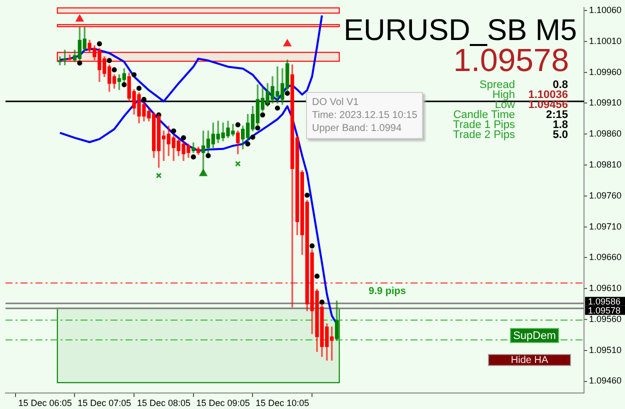 This screenshot has width=625, height=409. I want to click on y-tick-label: 1.09510, so click(605, 349).